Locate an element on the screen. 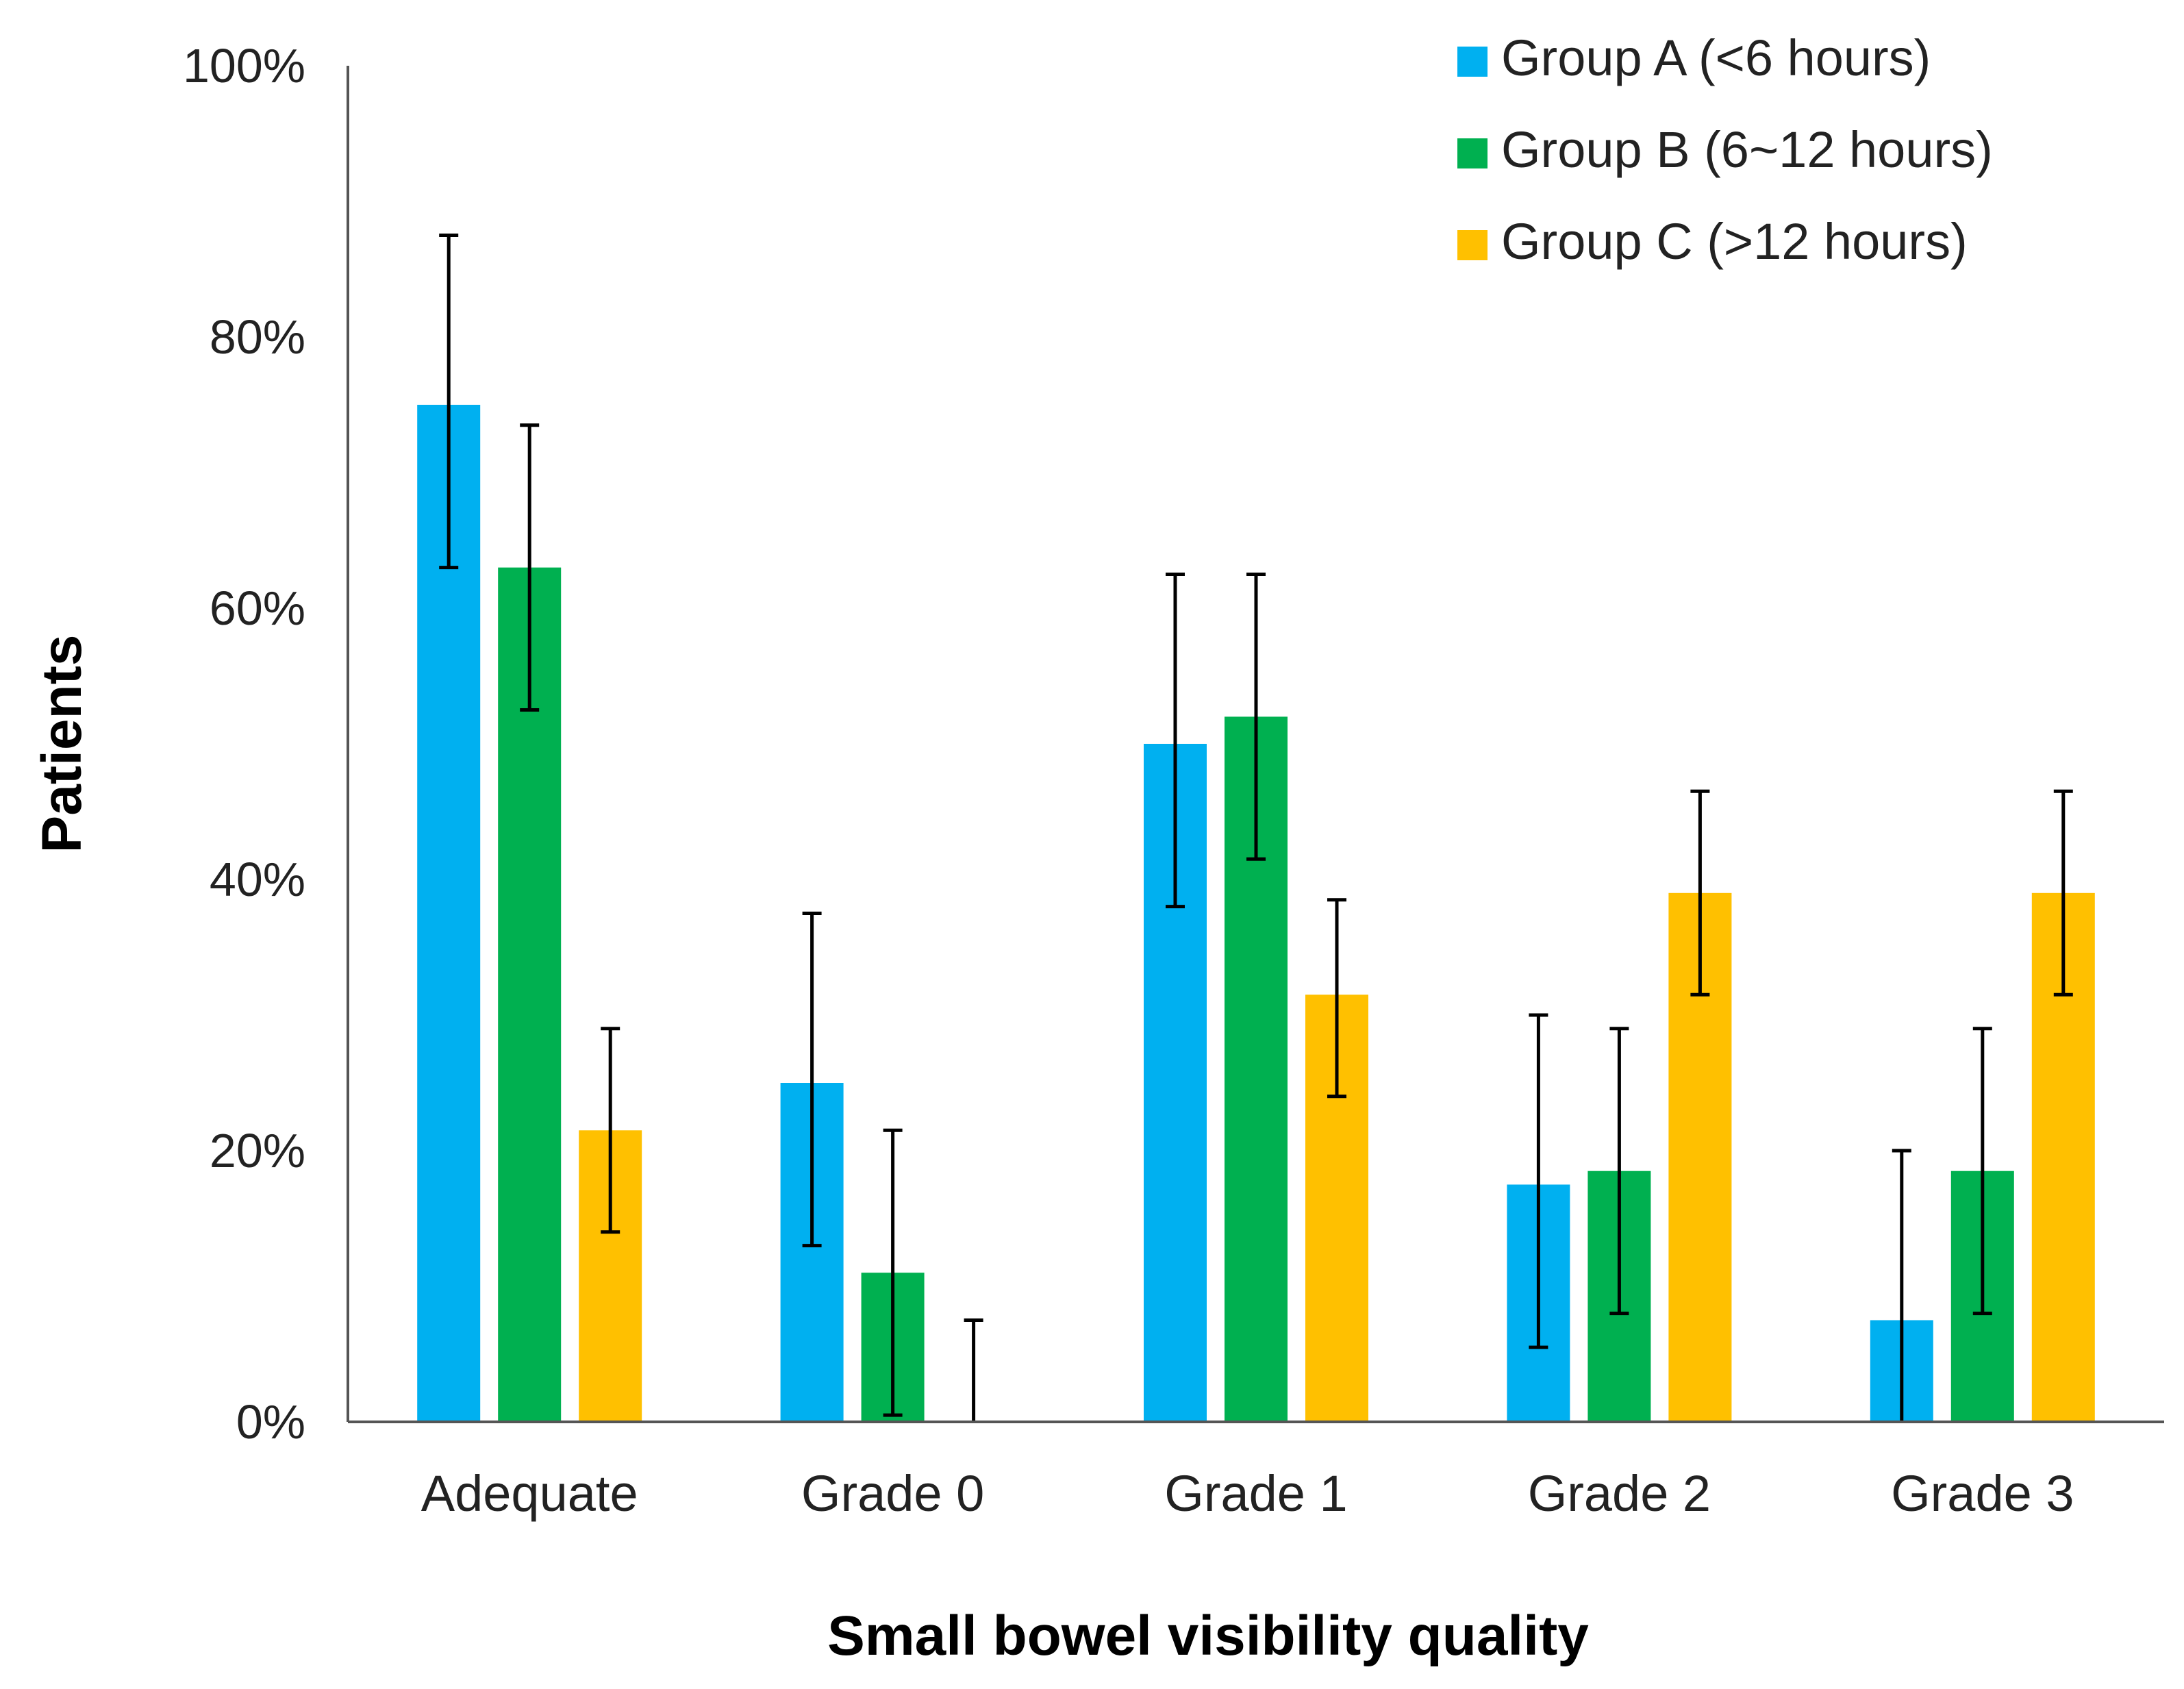 The height and width of the screenshot is (1689, 2184). y-tick-label: 80% is located at coordinates (257, 337).